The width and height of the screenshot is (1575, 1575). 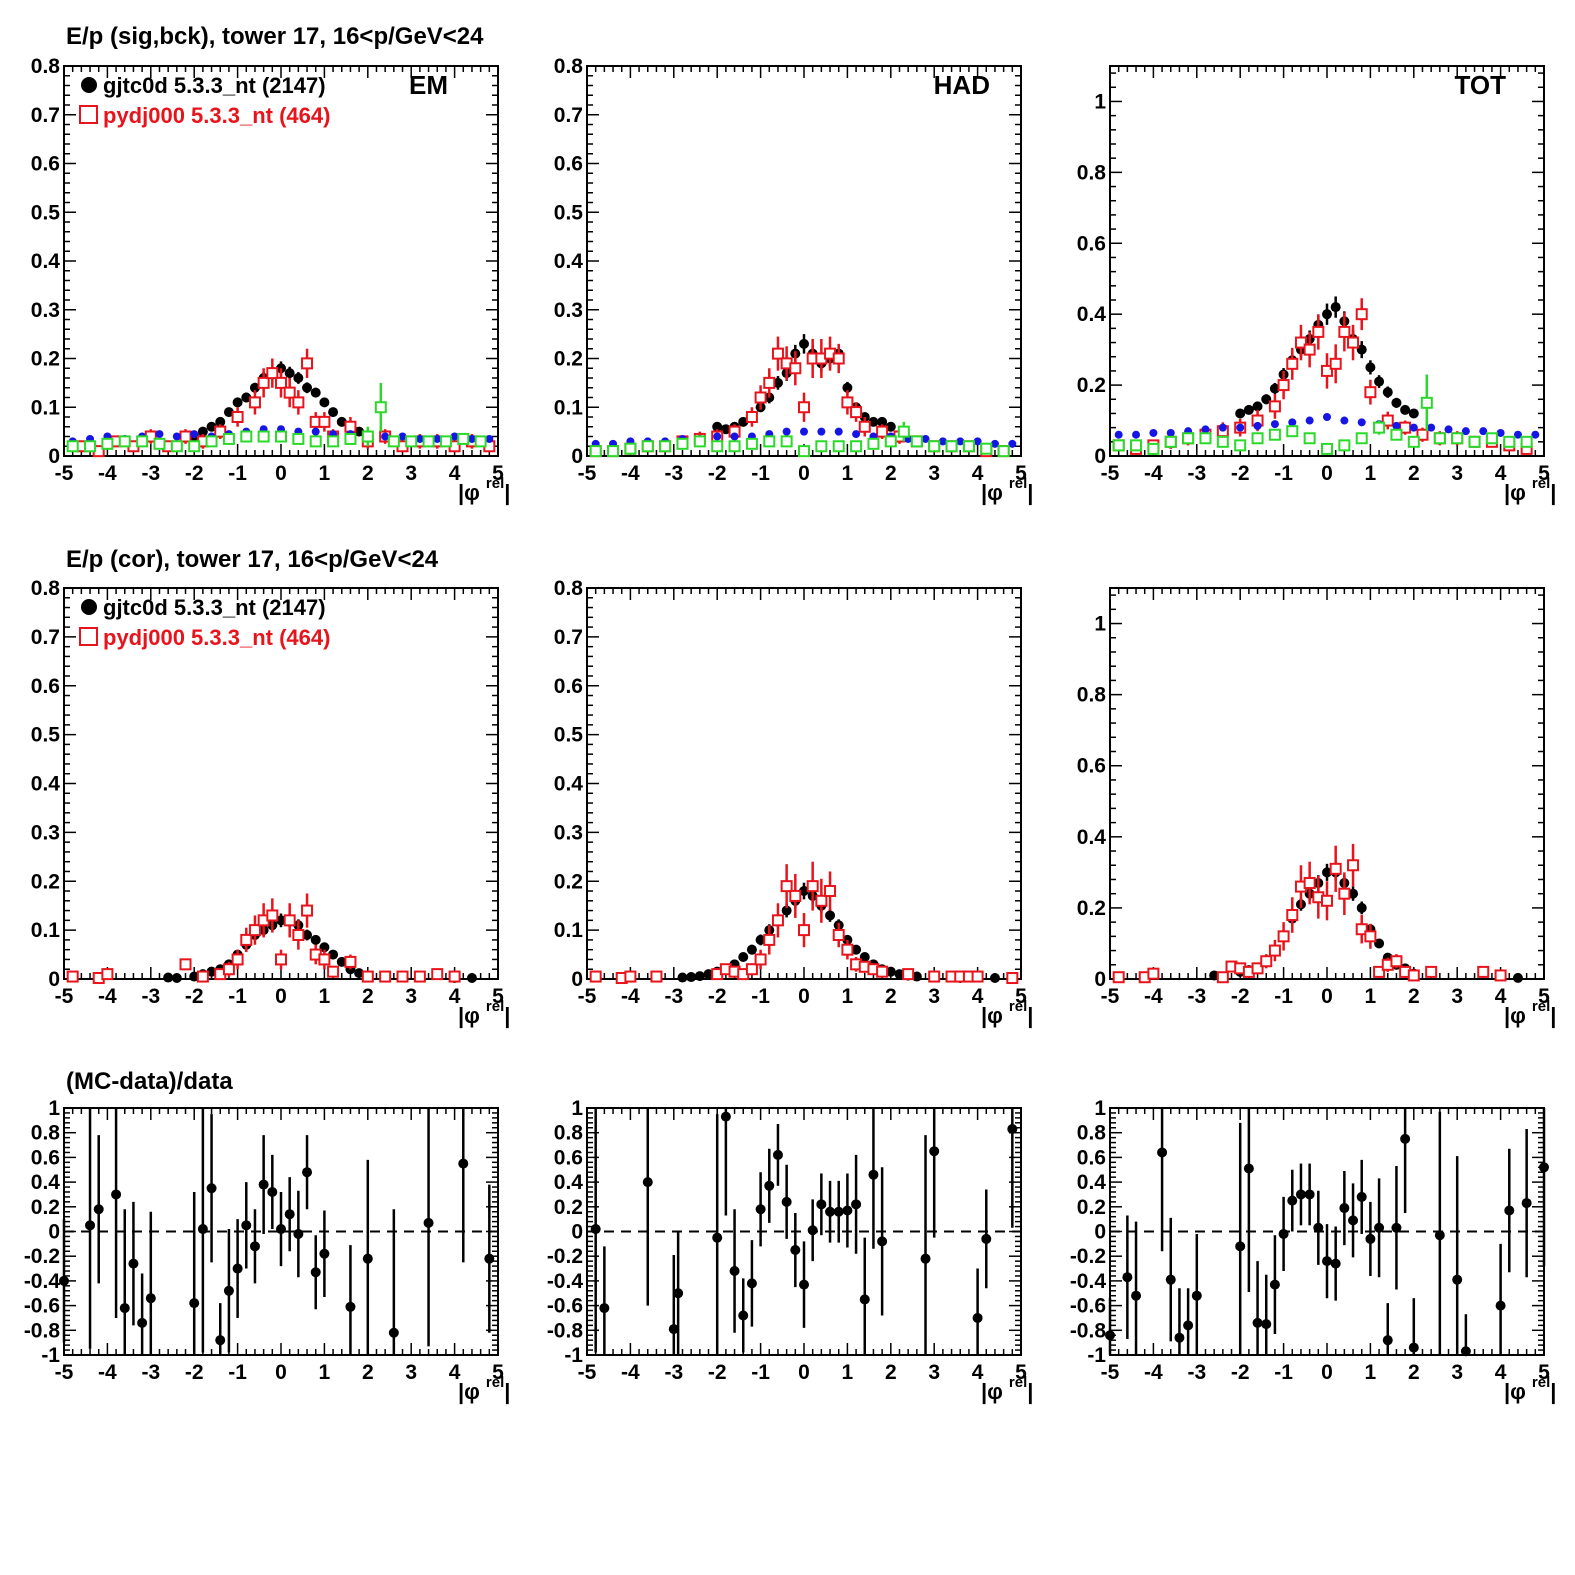 I want to click on x-tick-label: -2, so click(x=717, y=996).